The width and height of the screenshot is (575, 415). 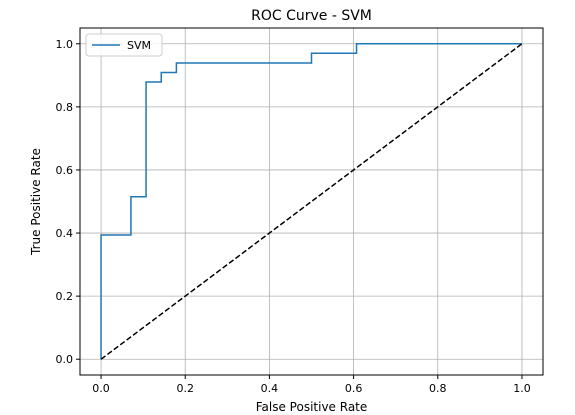 What do you see at coordinates (65, 359) in the screenshot?
I see `y-tick-label: 0.0` at bounding box center [65, 359].